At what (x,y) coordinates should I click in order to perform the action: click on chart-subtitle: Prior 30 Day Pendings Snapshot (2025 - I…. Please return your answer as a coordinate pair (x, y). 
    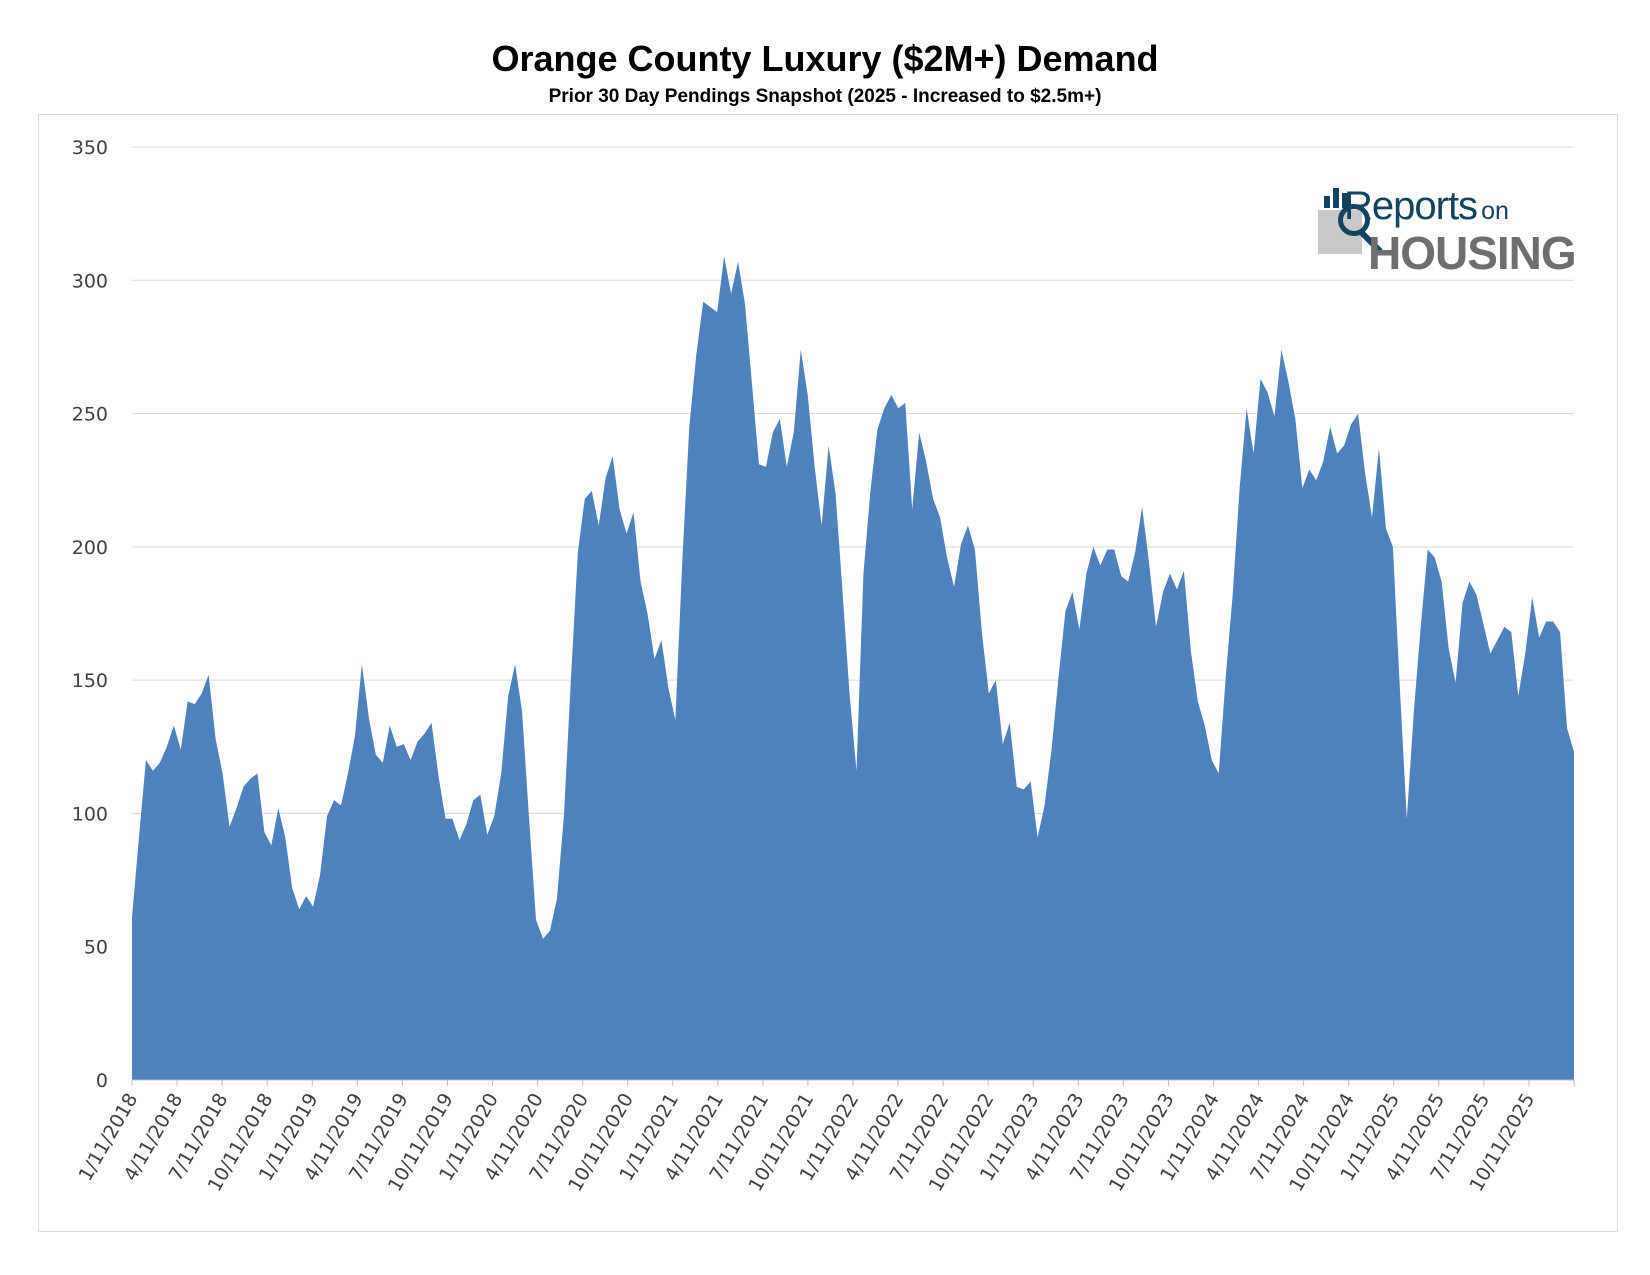
    Looking at the image, I should click on (825, 96).